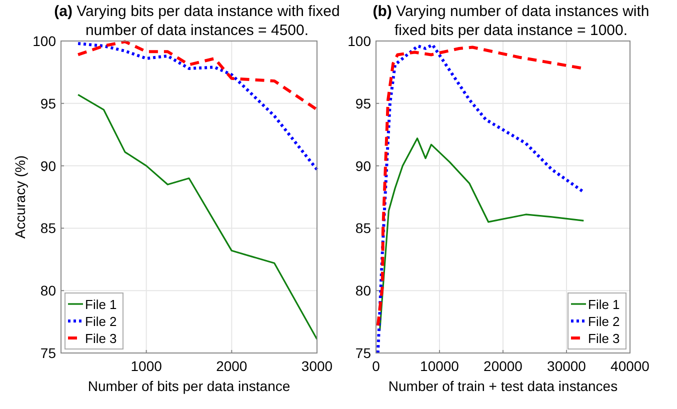 This screenshot has width=677, height=409. I want to click on x-axis-title: Number of train + test data instances, so click(503, 386).